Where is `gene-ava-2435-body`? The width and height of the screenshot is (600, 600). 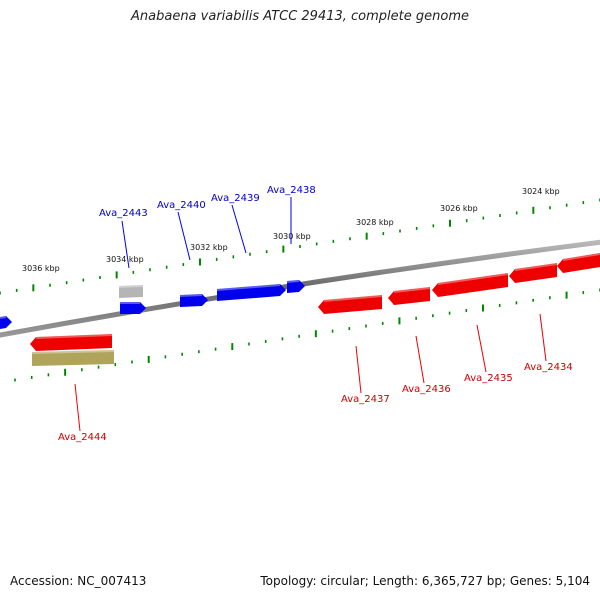
gene-ava-2435-body is located at coordinates (470, 285).